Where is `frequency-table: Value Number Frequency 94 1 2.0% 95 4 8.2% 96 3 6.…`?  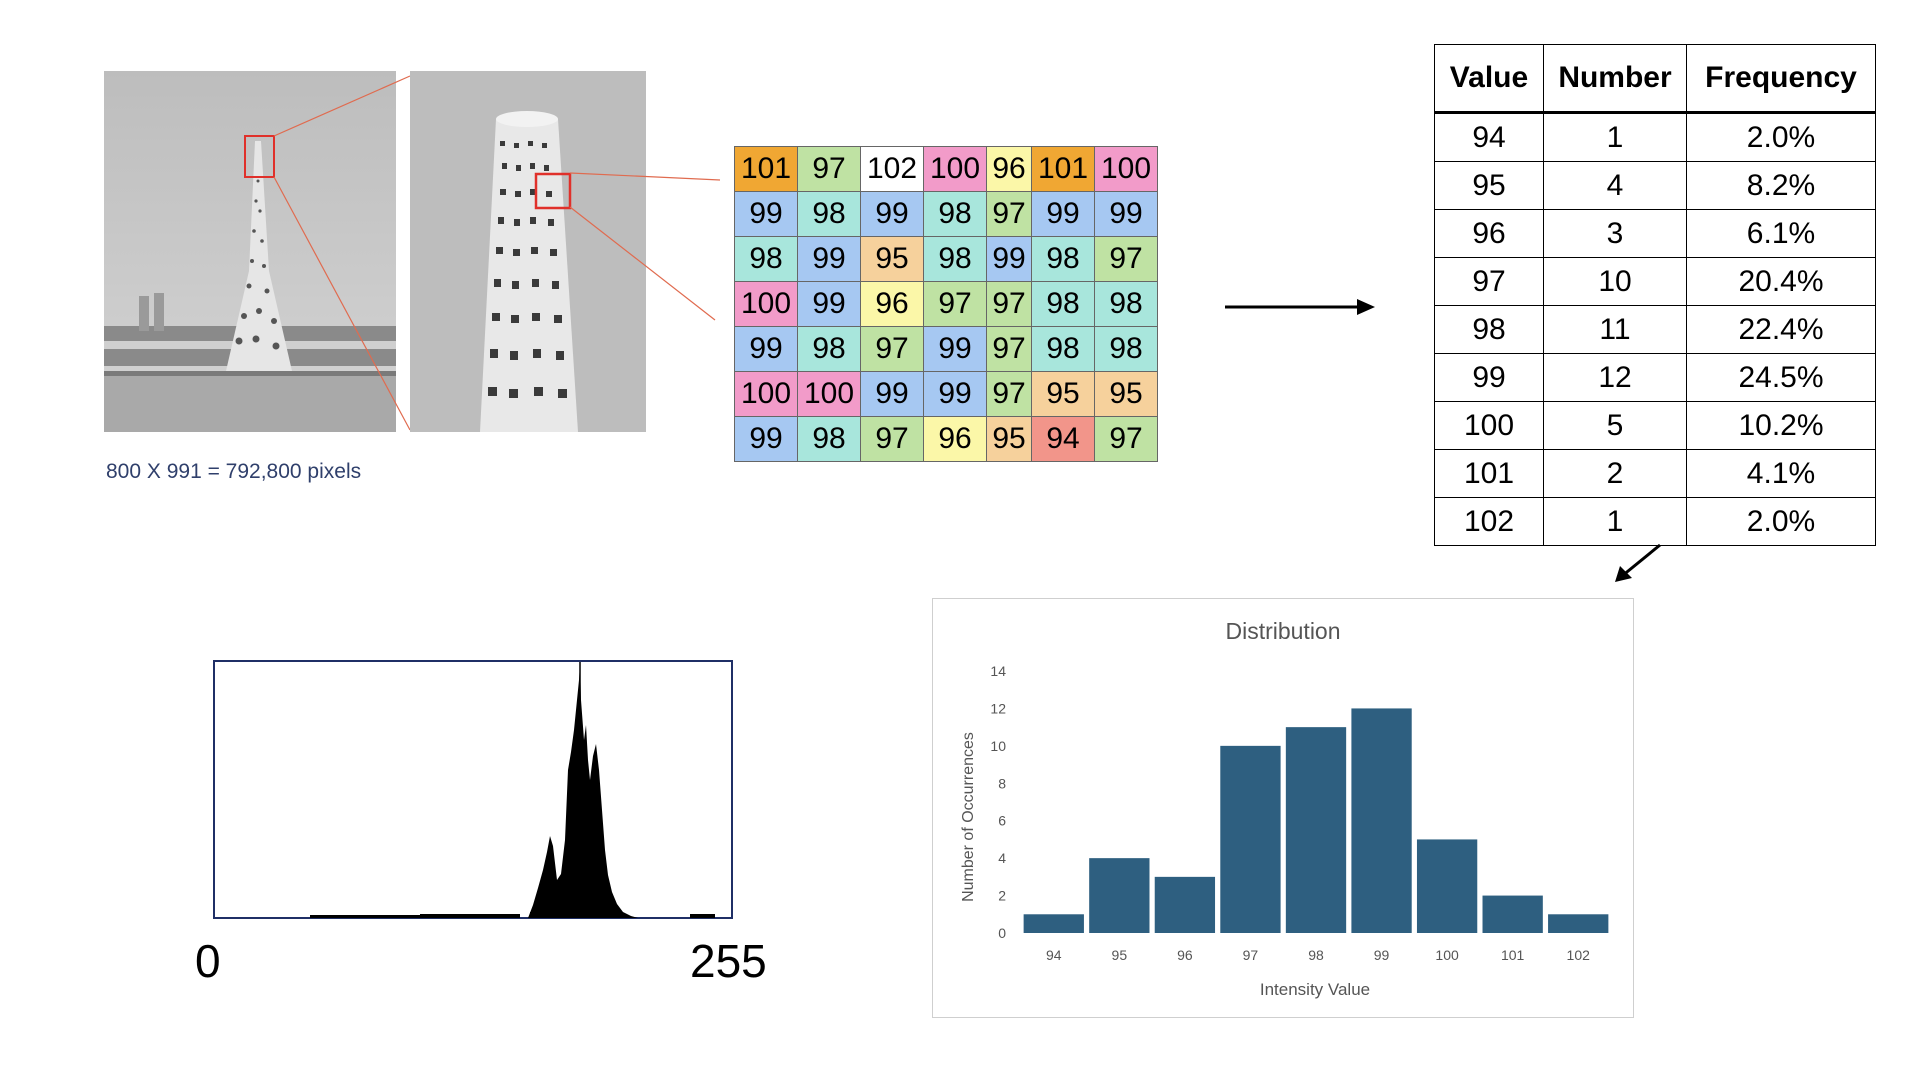
frequency-table: Value Number Frequency 94 1 2.0% 95 4 8.2% 96 3 6.… is located at coordinates (1655, 295).